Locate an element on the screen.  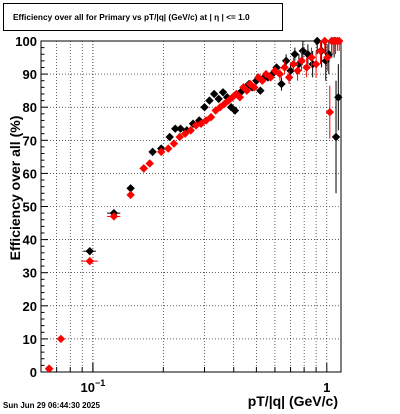
y-axis-label: Efficiency over all (%) is located at coordinates (15, 188).